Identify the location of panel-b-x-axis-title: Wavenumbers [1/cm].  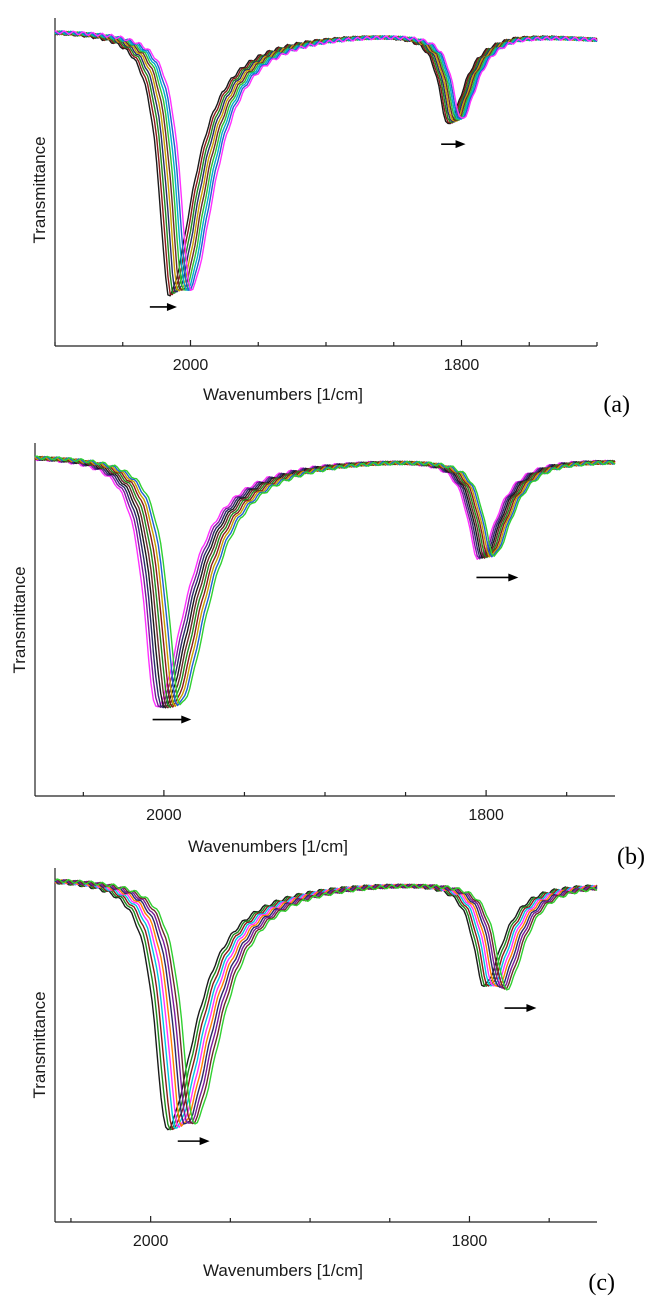
(268, 846).